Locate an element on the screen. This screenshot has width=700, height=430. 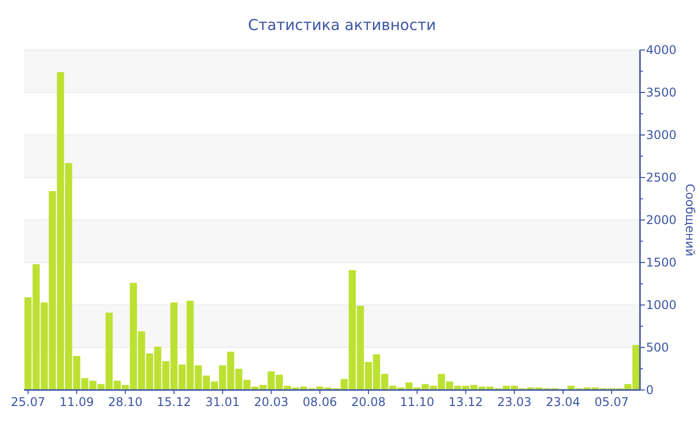
x-tick-label: 05.07 is located at coordinates (611, 402).